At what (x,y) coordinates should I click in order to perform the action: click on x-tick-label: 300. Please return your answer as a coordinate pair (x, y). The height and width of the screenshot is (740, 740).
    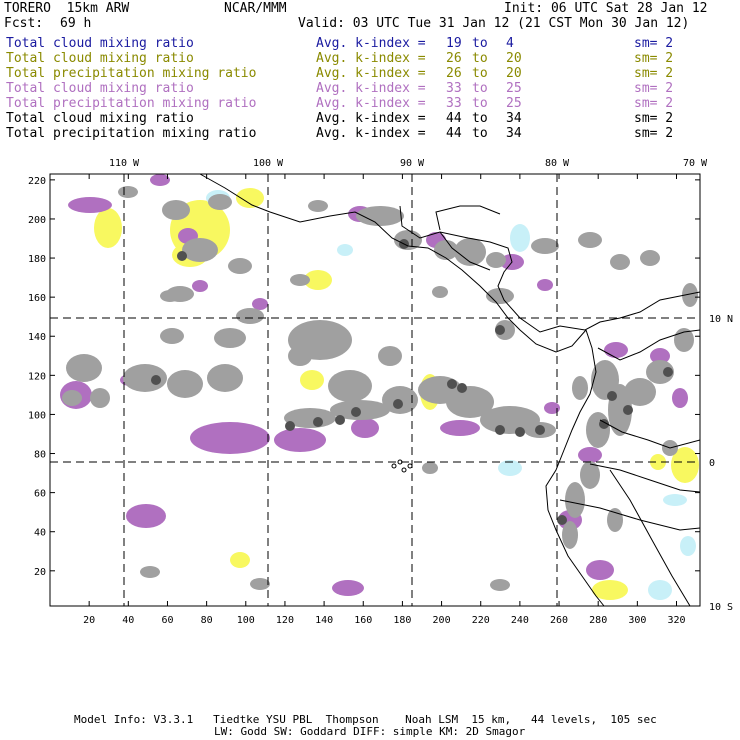
    Looking at the image, I should click on (637, 620).